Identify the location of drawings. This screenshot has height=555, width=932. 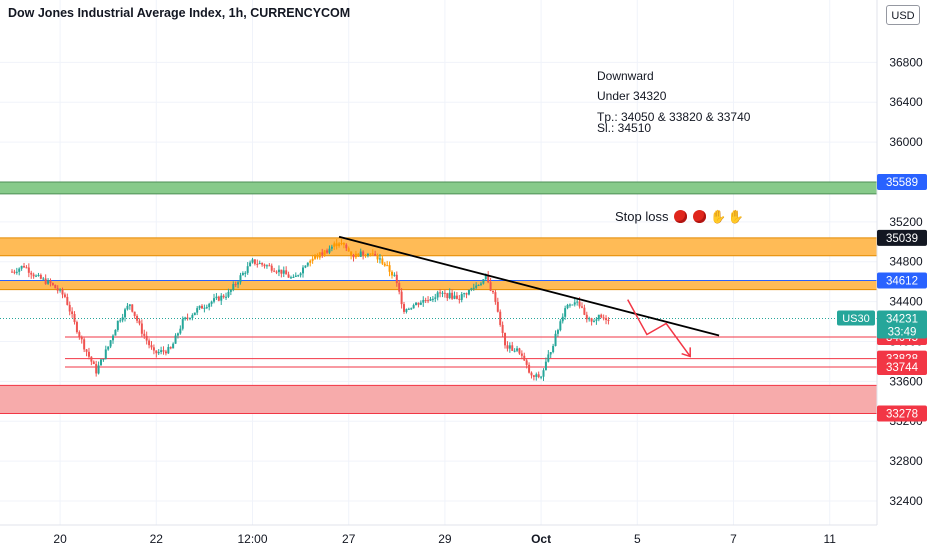
(529, 296).